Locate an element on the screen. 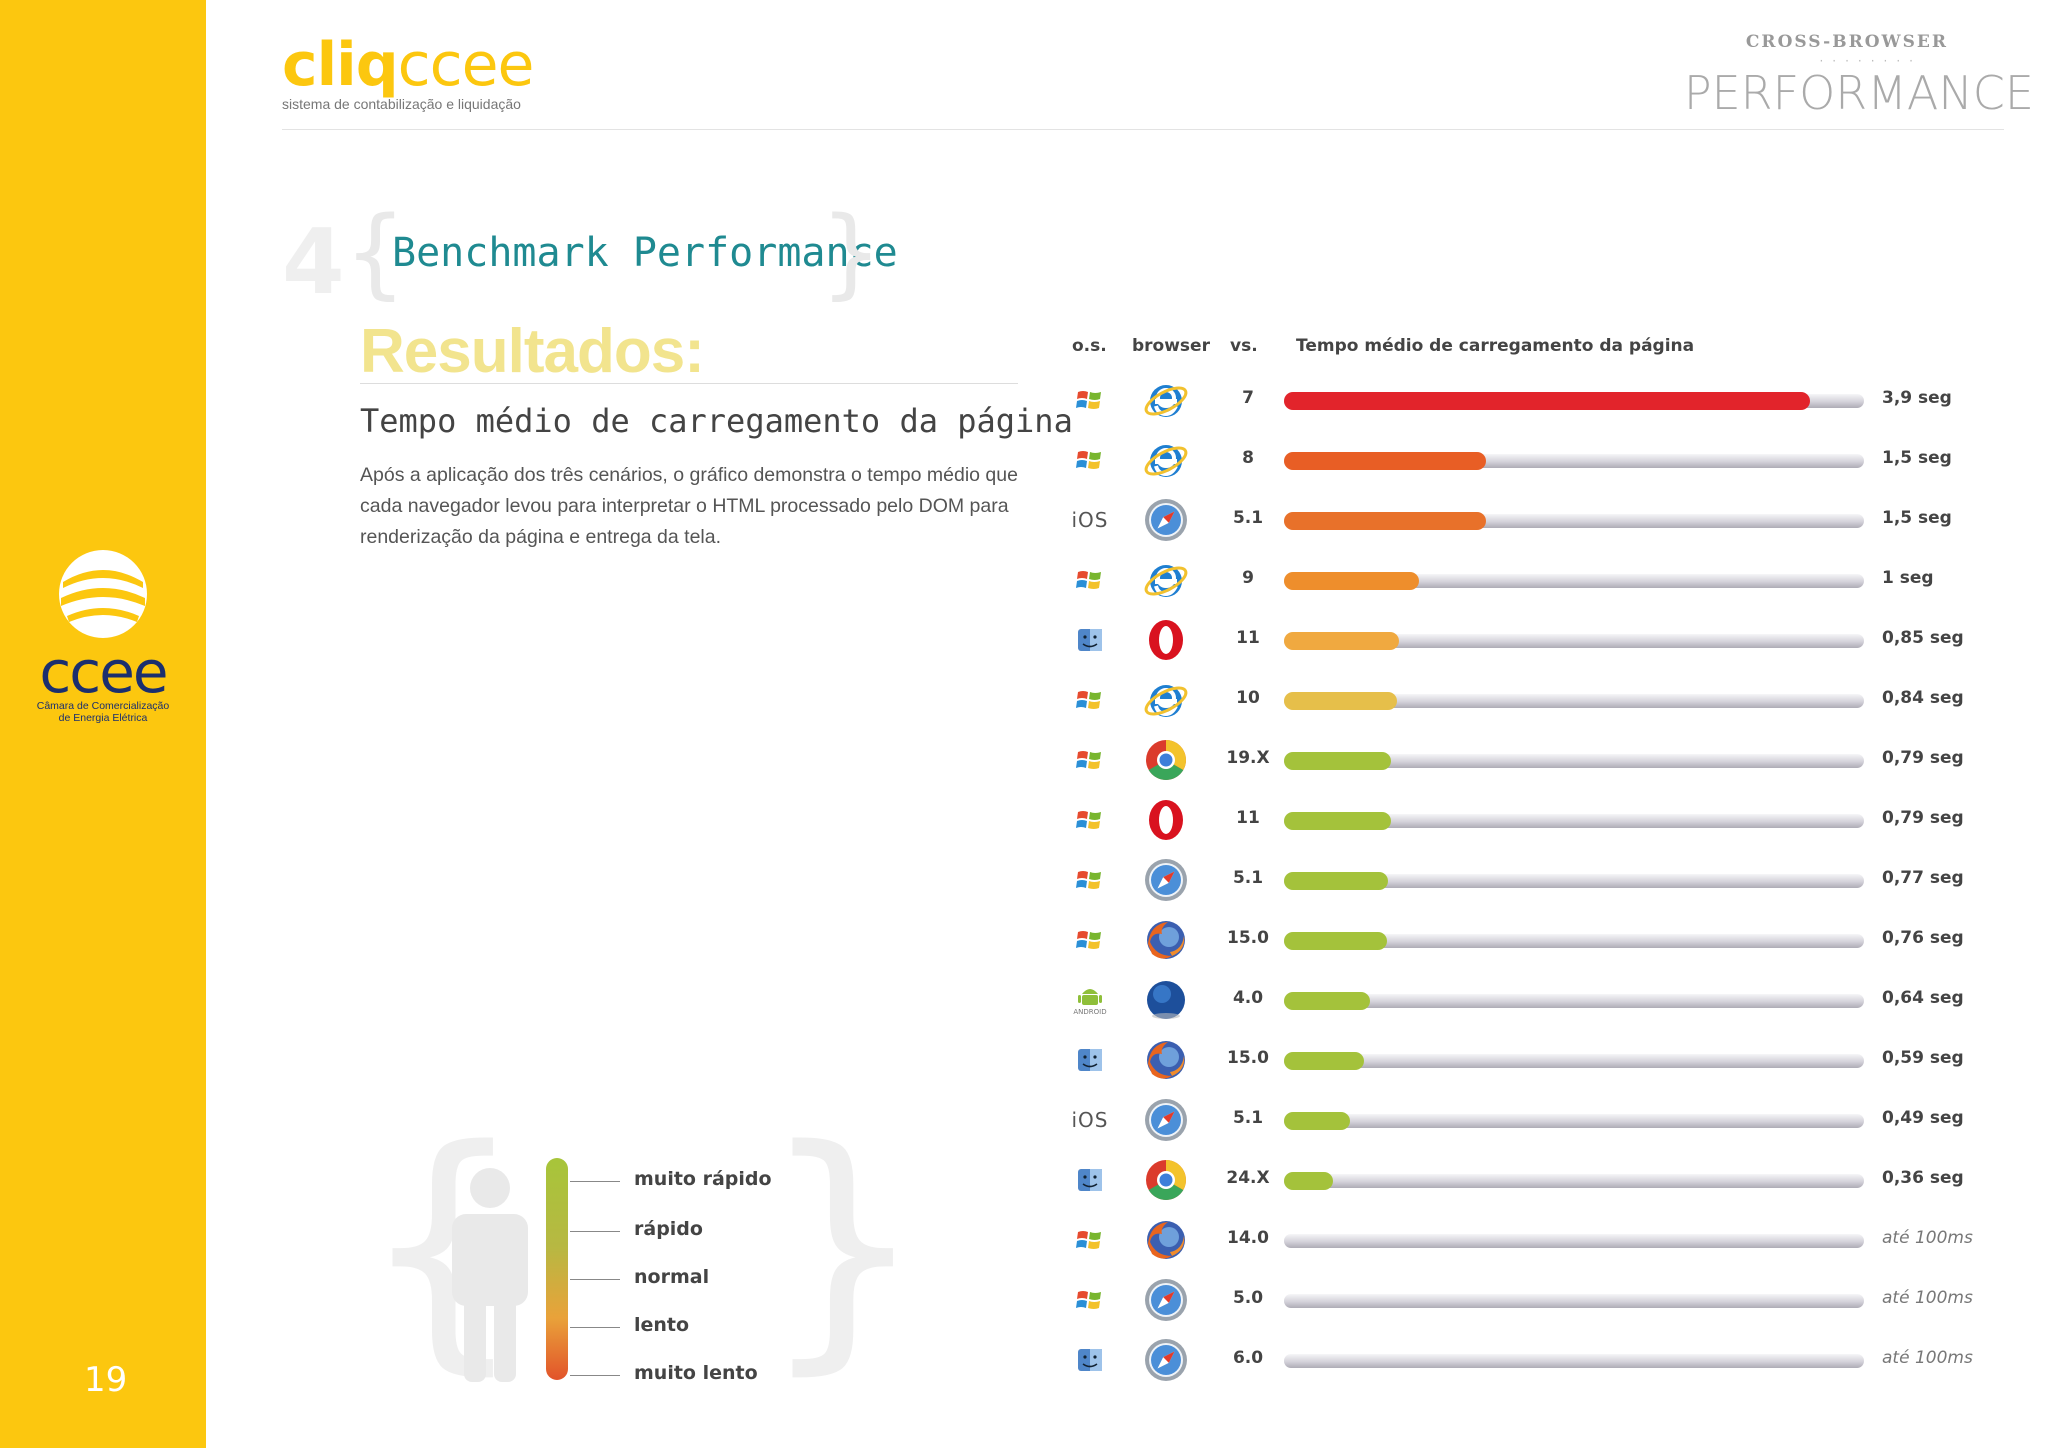 This screenshot has height=1448, width=2048. ccee-logo-word: ccee is located at coordinates (103, 672).